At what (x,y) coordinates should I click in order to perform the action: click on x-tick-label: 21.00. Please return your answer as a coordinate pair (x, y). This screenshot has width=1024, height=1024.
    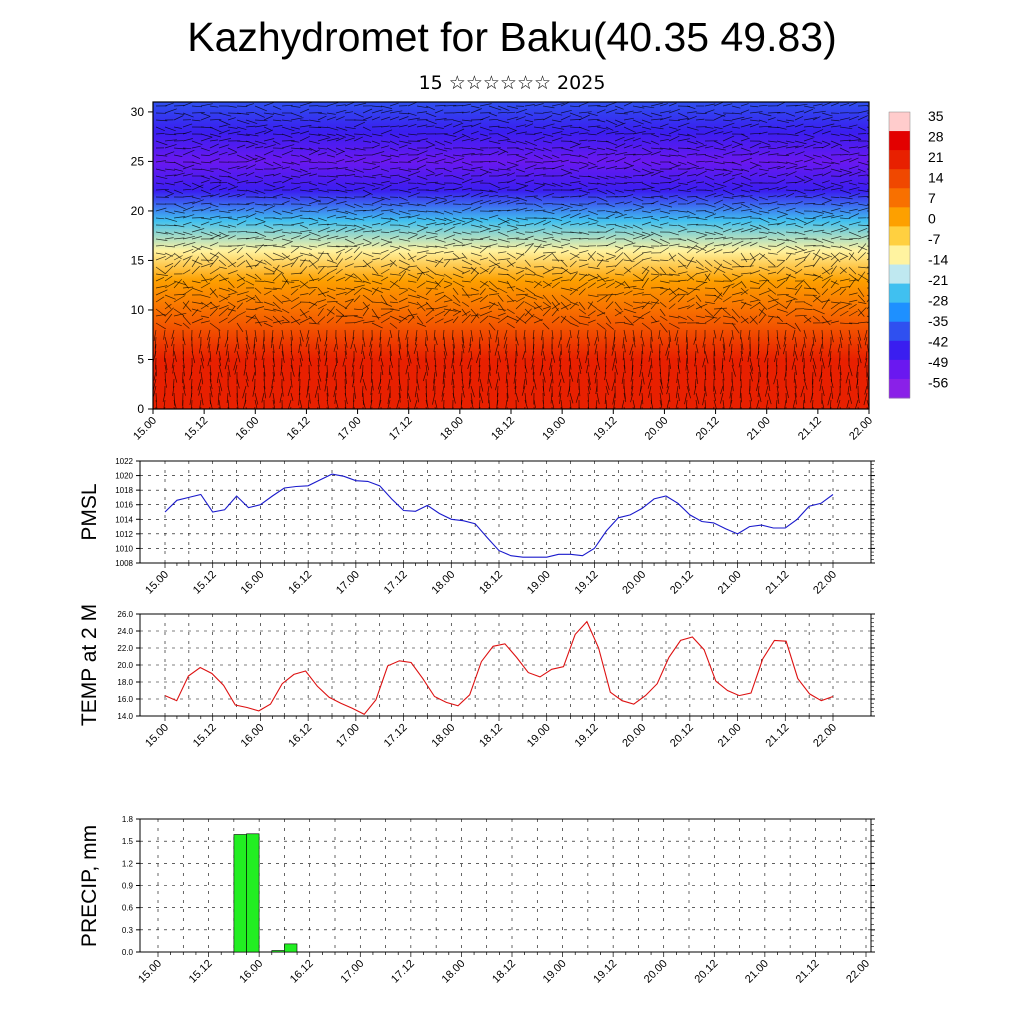
    Looking at the image, I should click on (759, 429).